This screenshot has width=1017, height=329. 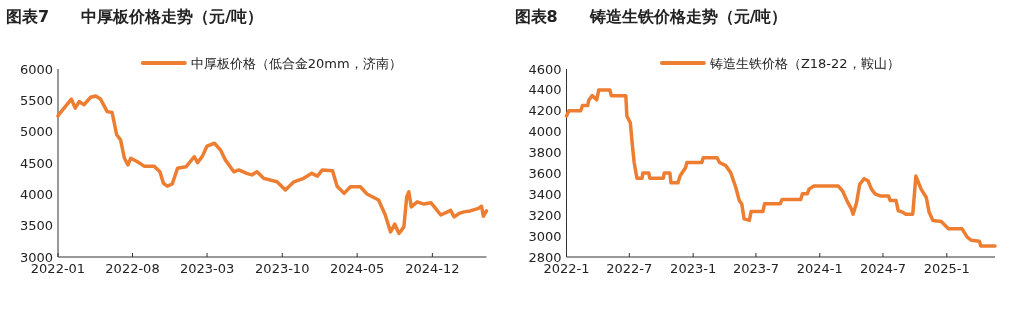 What do you see at coordinates (357, 268) in the screenshot?
I see `x-tick-label: 2024-05` at bounding box center [357, 268].